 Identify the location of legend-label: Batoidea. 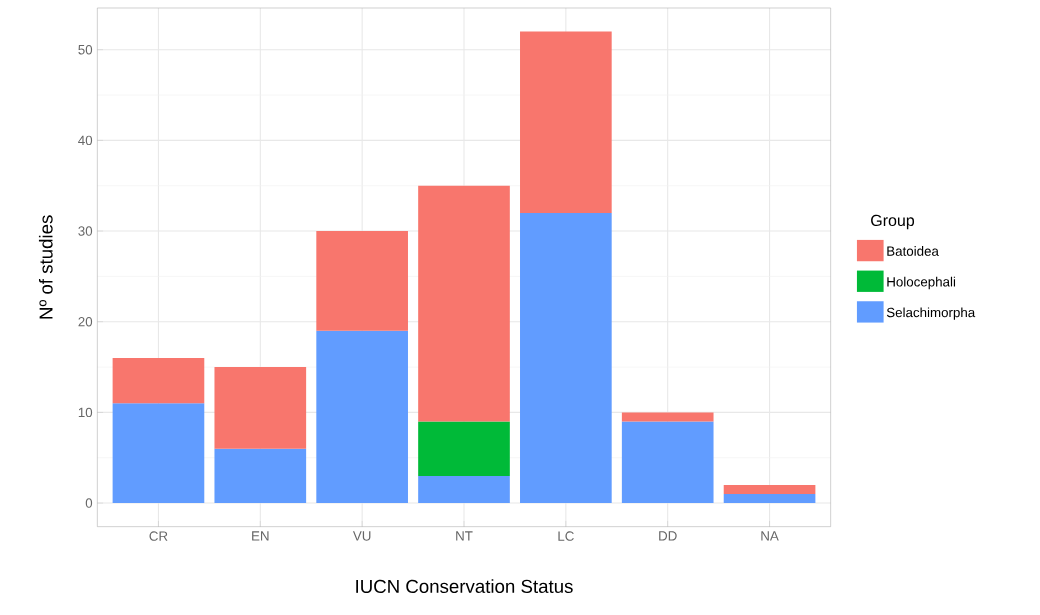
(913, 251).